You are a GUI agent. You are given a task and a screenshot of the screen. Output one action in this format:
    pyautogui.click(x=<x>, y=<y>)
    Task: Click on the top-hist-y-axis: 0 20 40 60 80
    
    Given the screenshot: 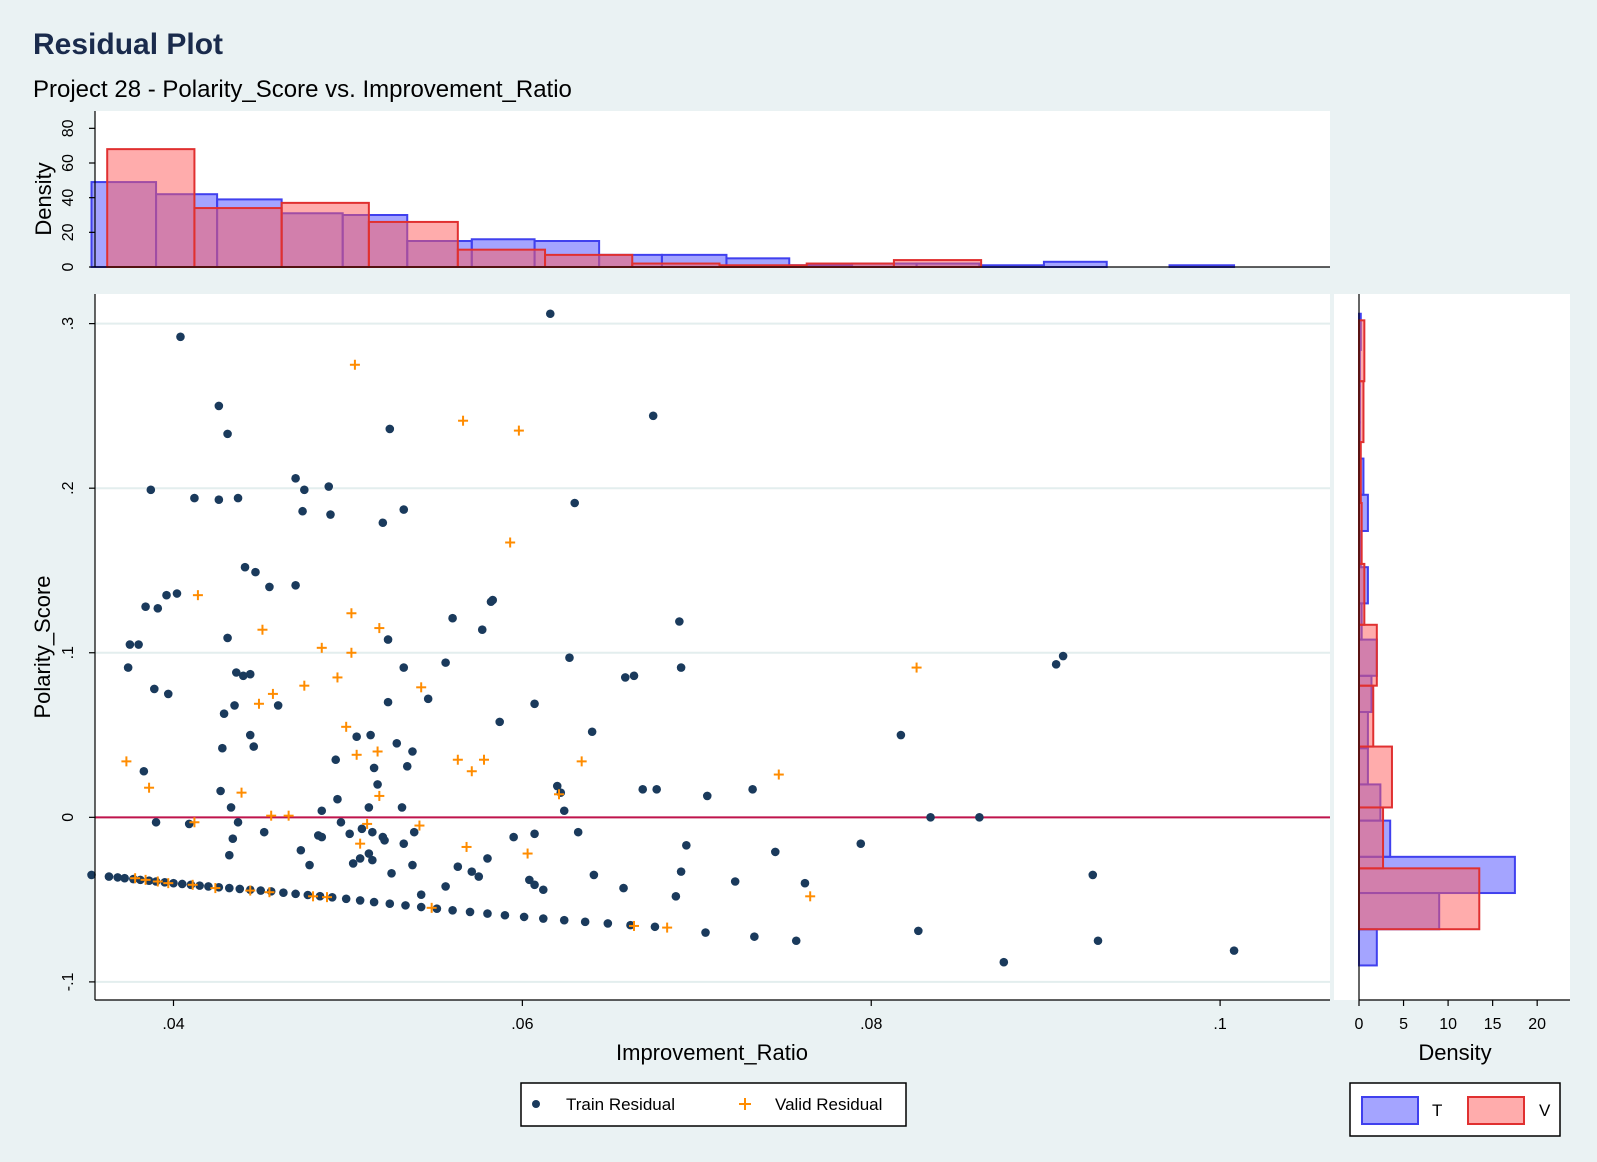 What is the action you would take?
    pyautogui.click(x=695, y=191)
    